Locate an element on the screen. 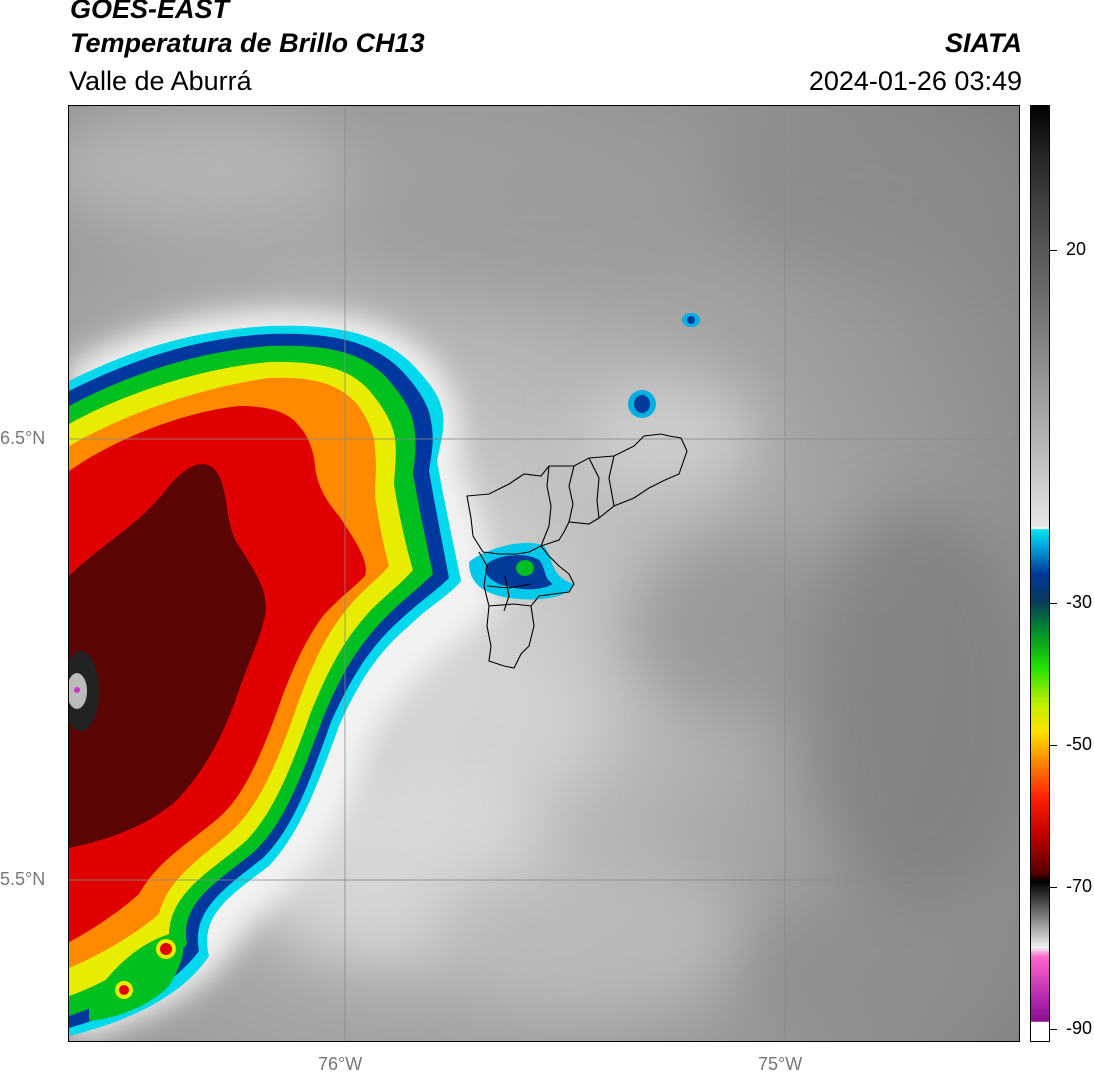 The image size is (1094, 1078). datetime-label: 2024-01-26 03:49 is located at coordinates (915, 81).